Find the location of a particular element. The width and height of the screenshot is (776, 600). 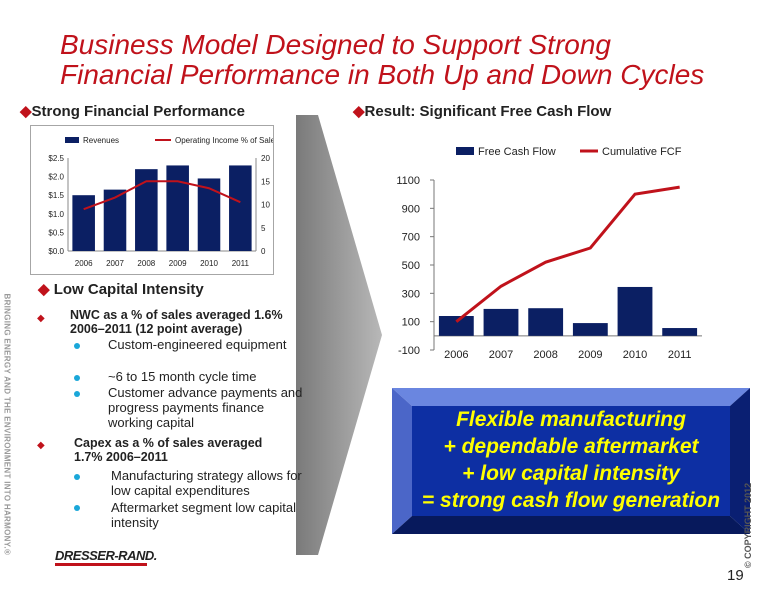

y-tick-label: 1100 is located at coordinates (408, 181).